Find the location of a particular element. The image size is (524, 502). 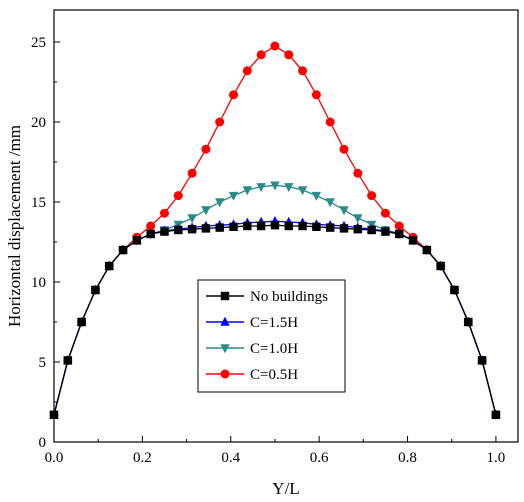

legend-label: C=0.5H is located at coordinates (274, 375).